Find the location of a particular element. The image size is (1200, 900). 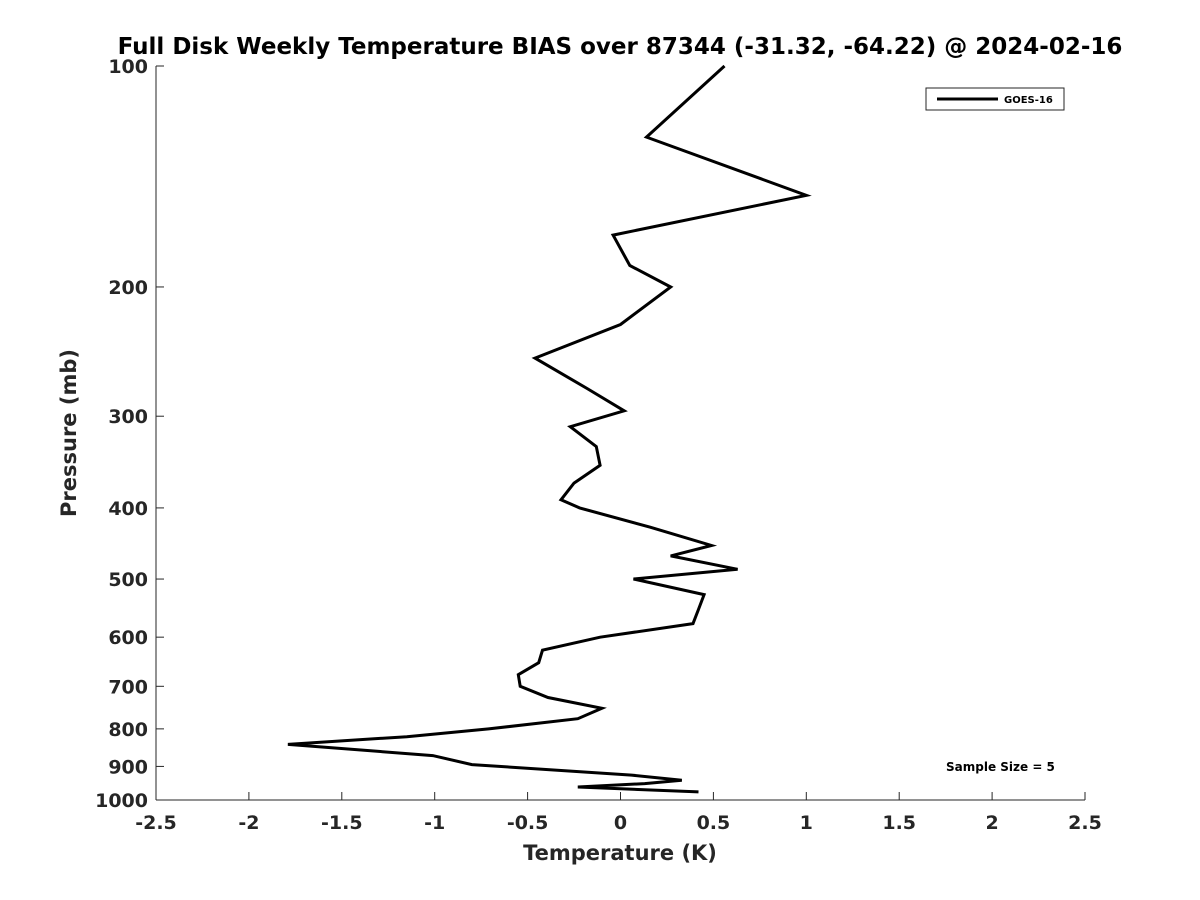

x-tick-label: 1 is located at coordinates (806, 823).